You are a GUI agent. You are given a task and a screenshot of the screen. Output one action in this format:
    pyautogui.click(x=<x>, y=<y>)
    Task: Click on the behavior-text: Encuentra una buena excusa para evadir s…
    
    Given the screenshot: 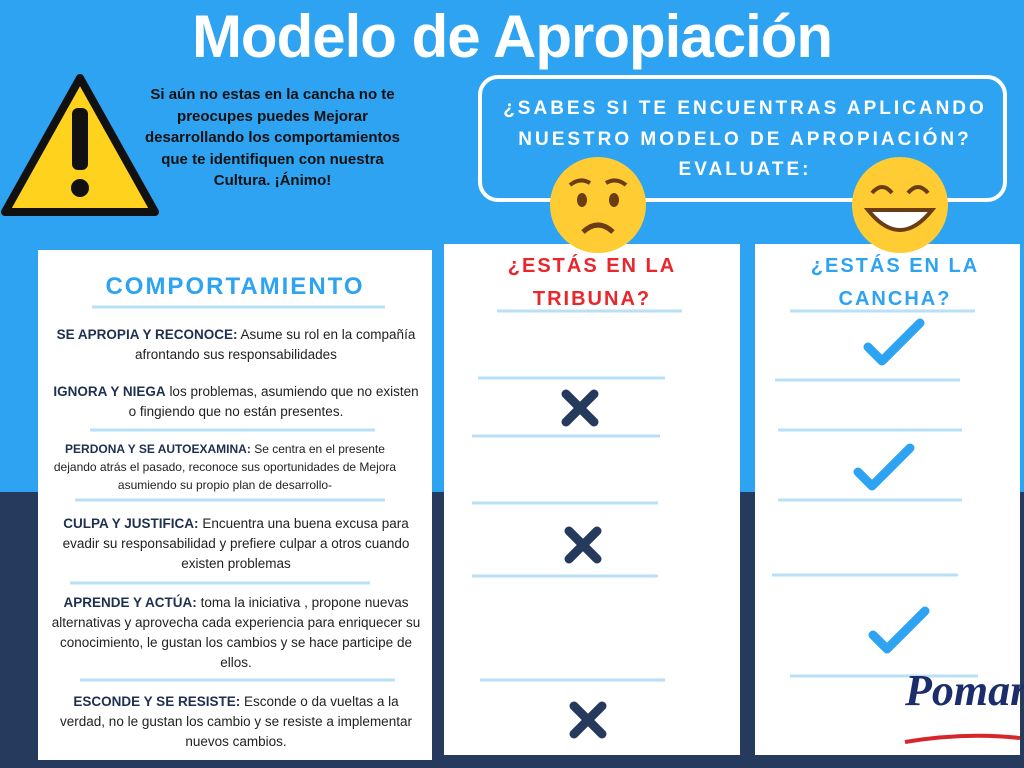 What is the action you would take?
    pyautogui.click(x=236, y=543)
    